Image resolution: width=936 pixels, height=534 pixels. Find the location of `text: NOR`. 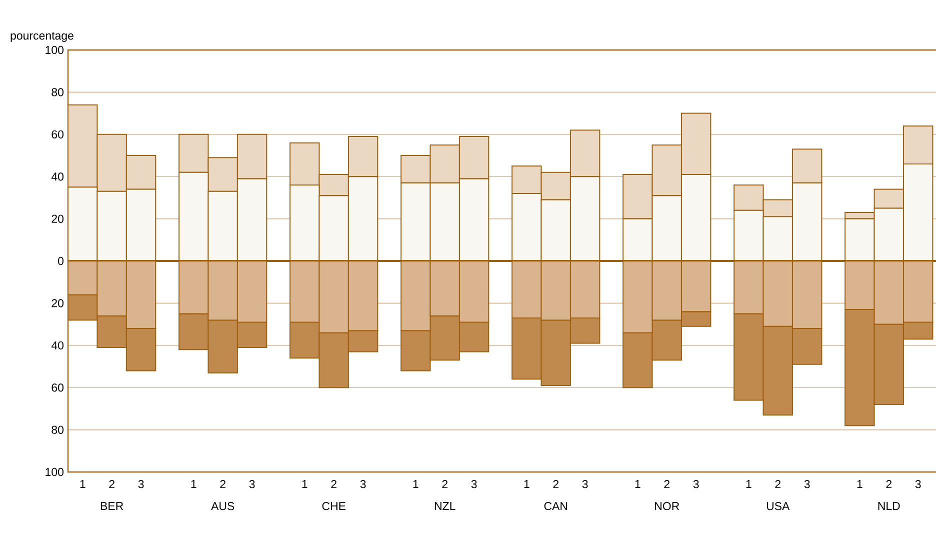

text: NOR is located at coordinates (667, 506).